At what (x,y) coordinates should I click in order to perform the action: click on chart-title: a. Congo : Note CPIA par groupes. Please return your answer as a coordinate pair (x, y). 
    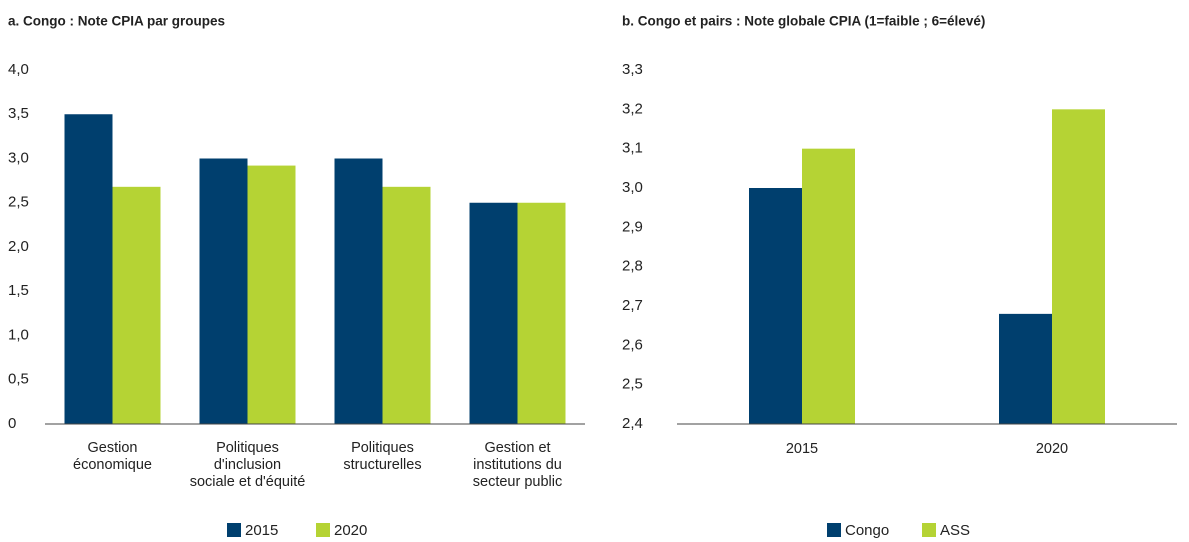
    Looking at the image, I should click on (116, 21).